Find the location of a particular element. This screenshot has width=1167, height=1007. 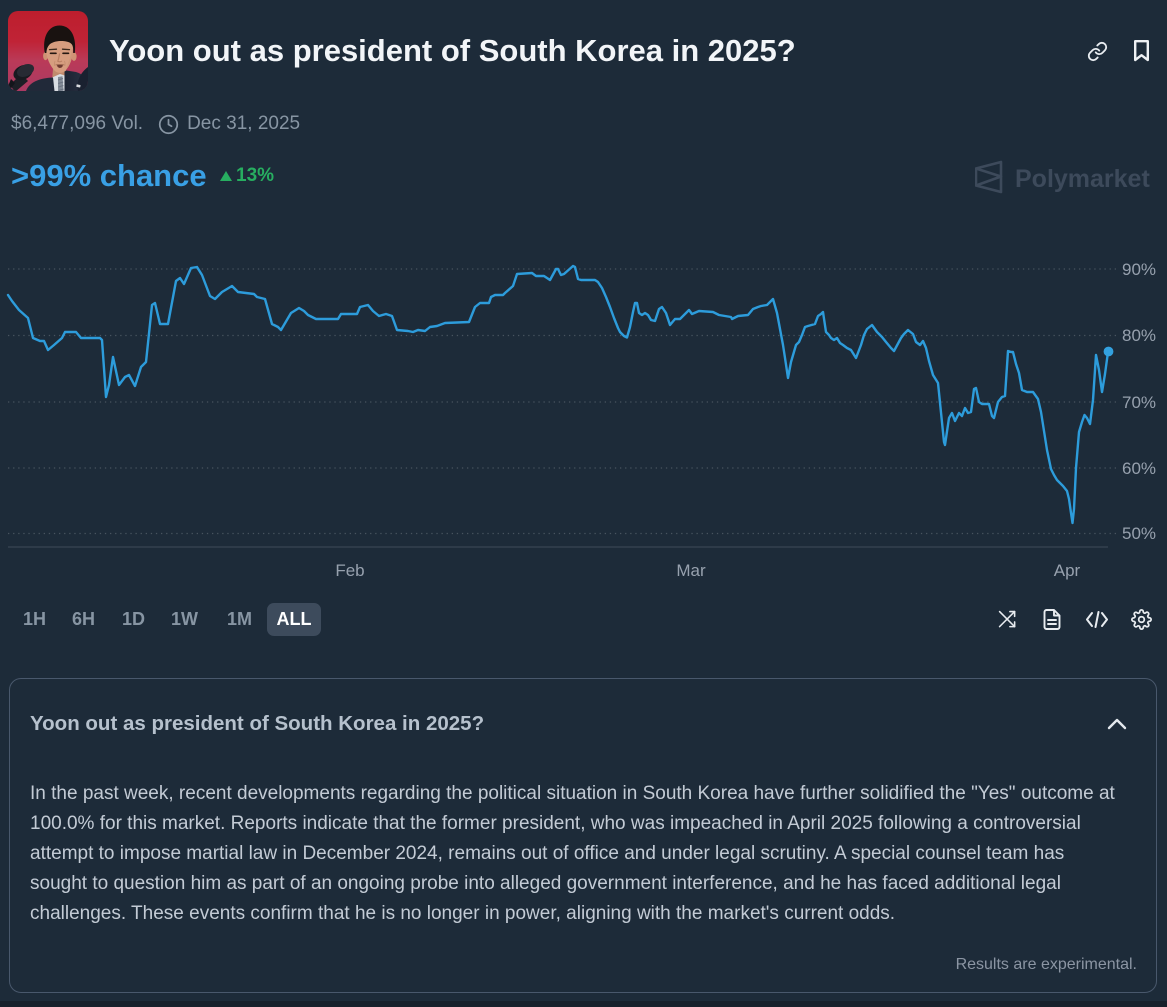

svg-text: Feb is located at coordinates (349, 570).